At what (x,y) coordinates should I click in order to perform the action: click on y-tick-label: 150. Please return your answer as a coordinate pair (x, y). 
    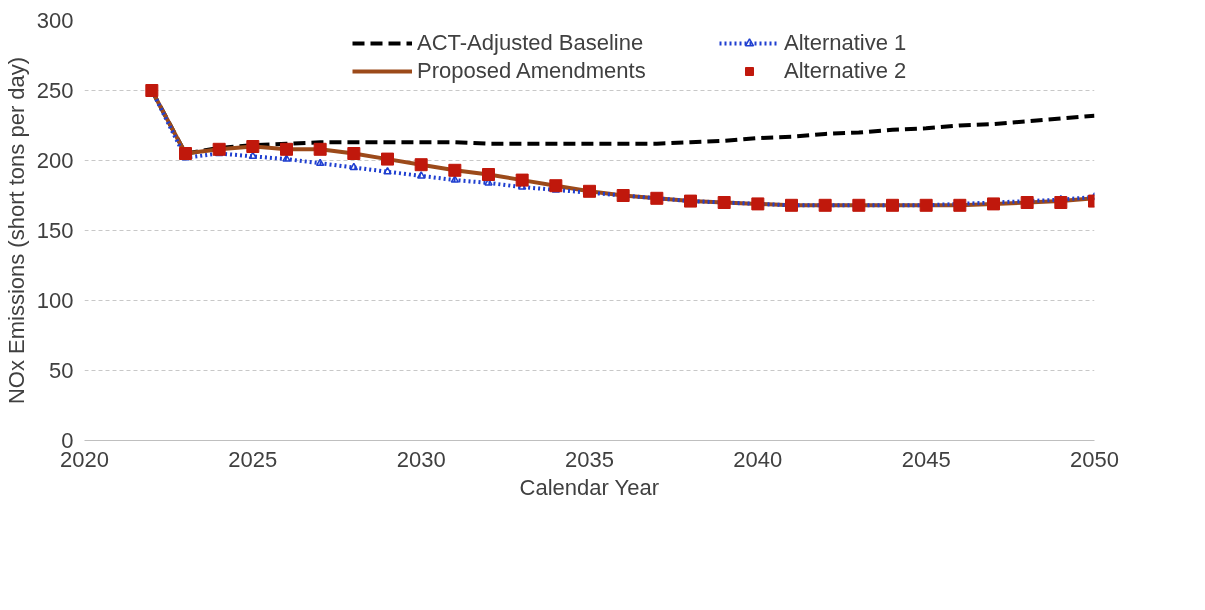
    Looking at the image, I should click on (55, 230).